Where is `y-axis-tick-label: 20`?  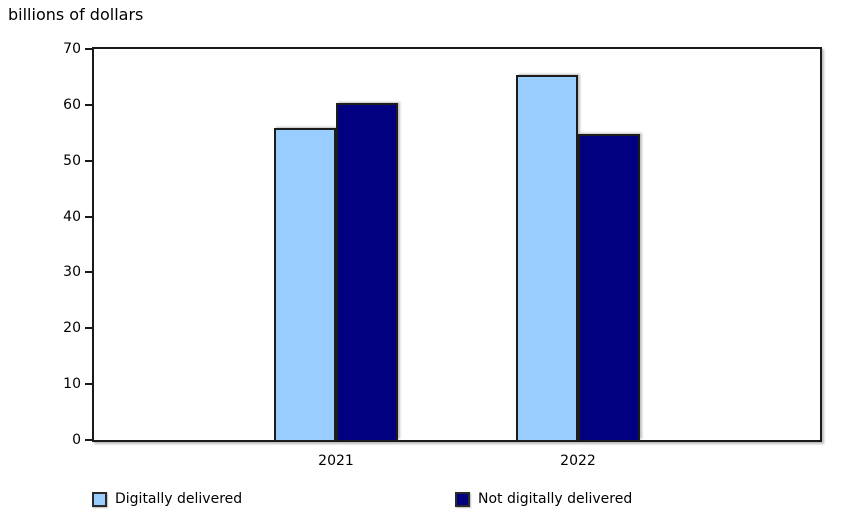
y-axis-tick-label: 20 is located at coordinates (72, 328).